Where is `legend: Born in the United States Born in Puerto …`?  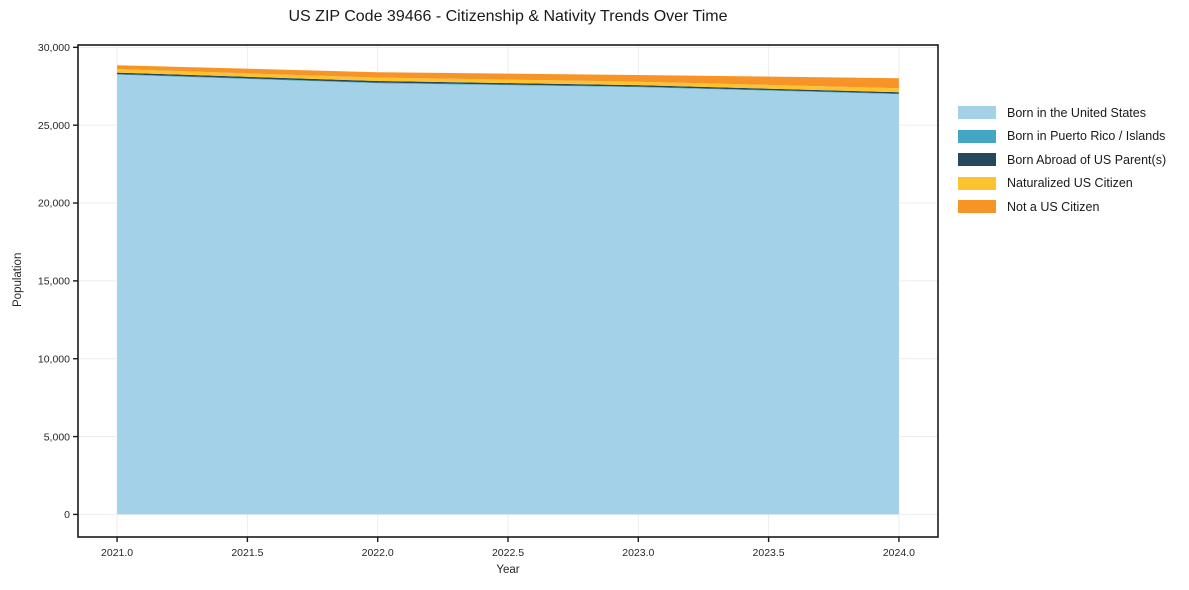 legend: Born in the United States Born in Puerto … is located at coordinates (1062, 160).